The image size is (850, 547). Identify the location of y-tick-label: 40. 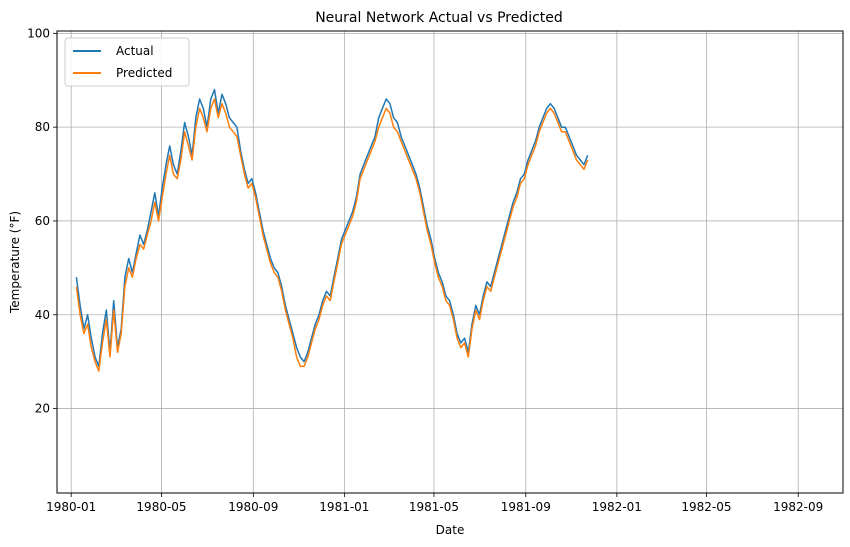
(42, 315).